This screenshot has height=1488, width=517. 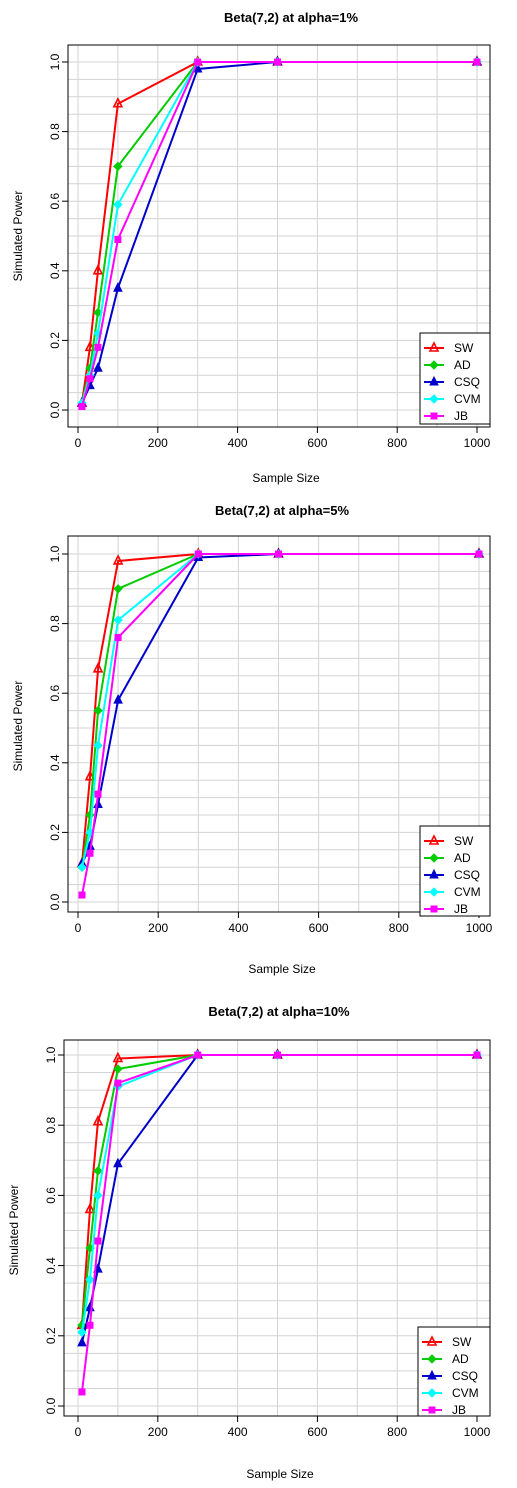 I want to click on legend-item: AD, so click(x=445, y=1359).